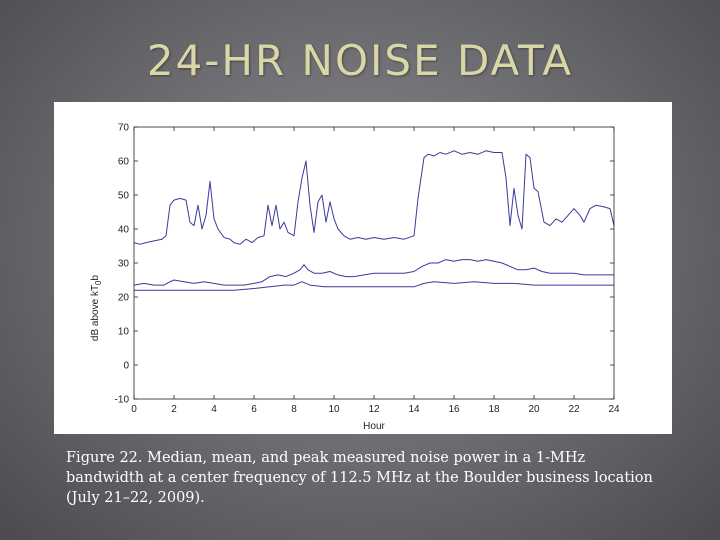  What do you see at coordinates (124, 264) in the screenshot?
I see `y-tick-label: 30` at bounding box center [124, 264].